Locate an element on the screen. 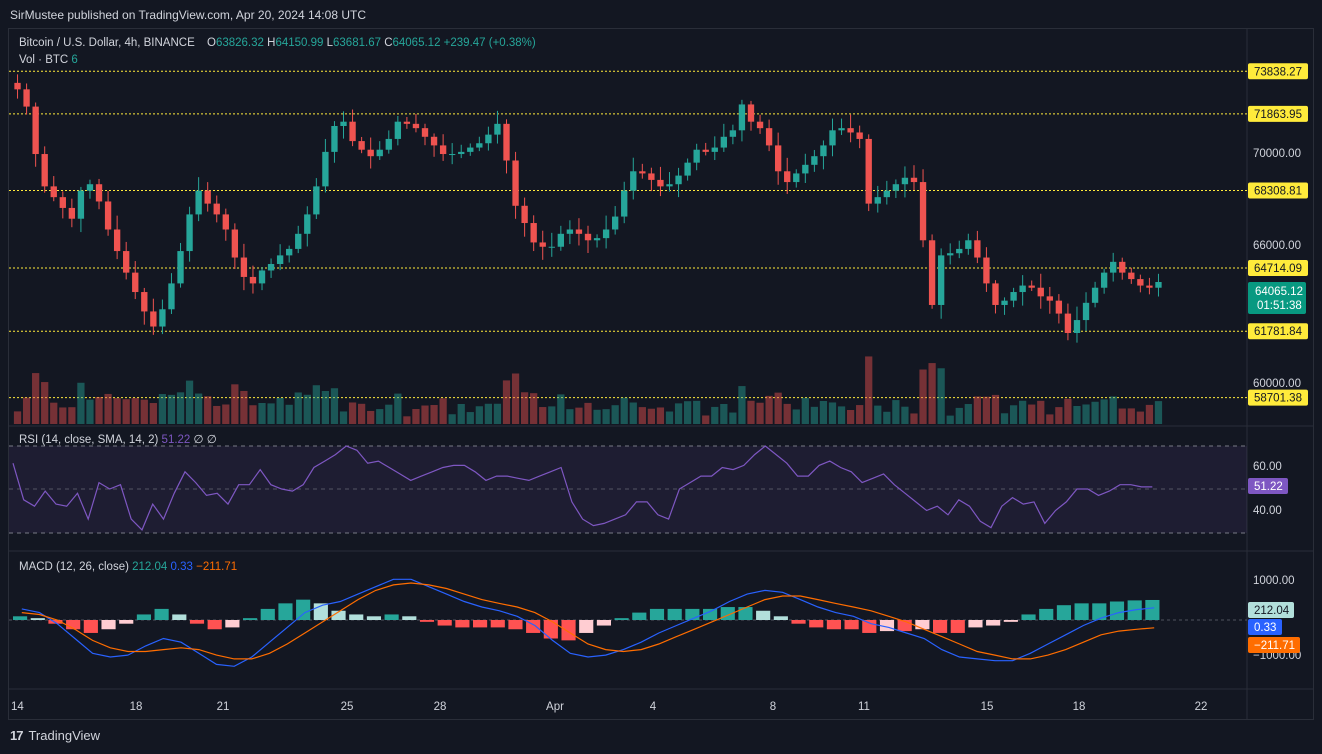  rsi-legend: RSI (14, close, SMA, 14, 2) 51.22 ∅ ∅ is located at coordinates (118, 440).